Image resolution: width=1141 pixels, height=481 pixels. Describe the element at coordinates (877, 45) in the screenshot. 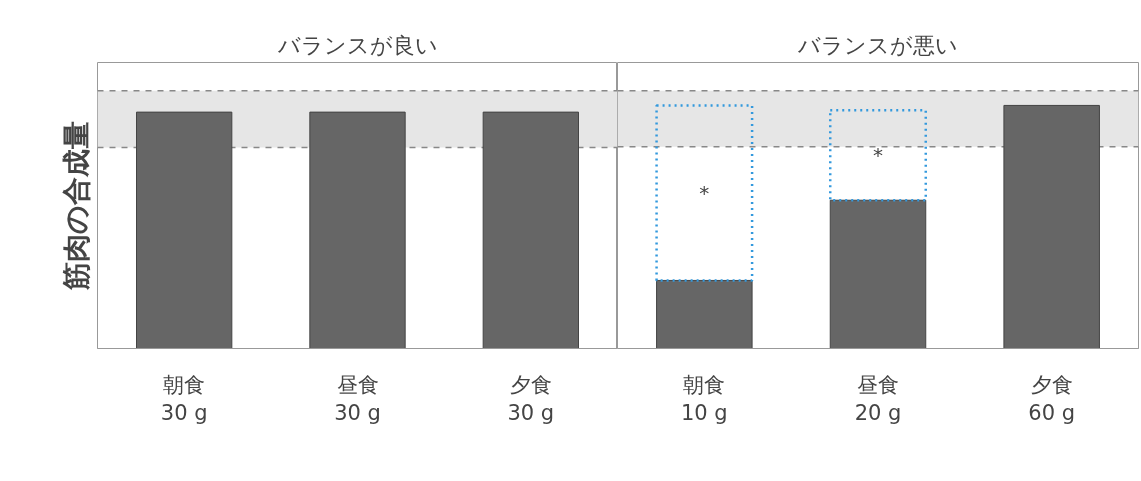

I see `chart-title: バランスが悪い` at that location.